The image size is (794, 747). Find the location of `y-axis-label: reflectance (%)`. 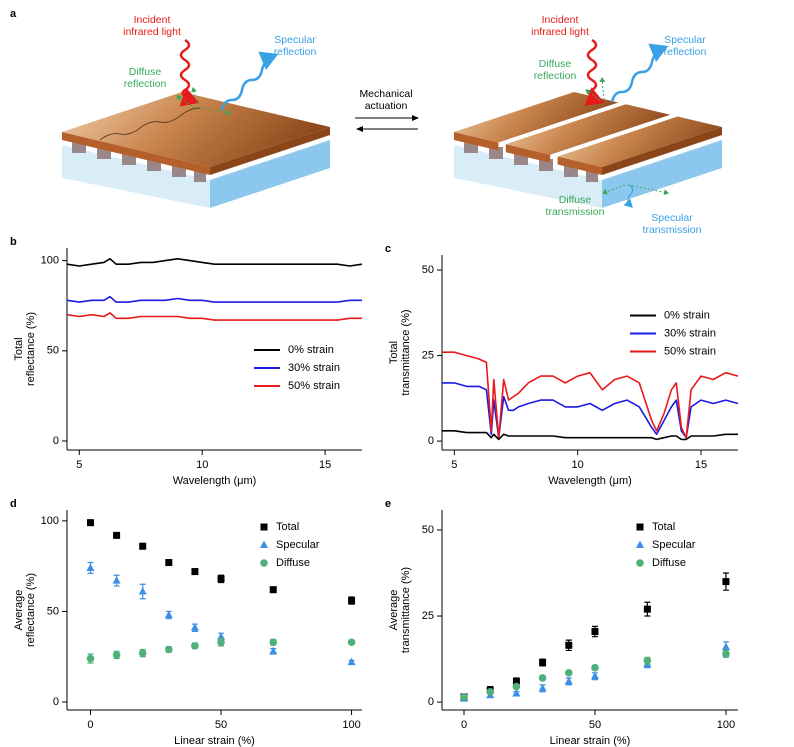

y-axis-label: reflectance (%) is located at coordinates (31, 610).